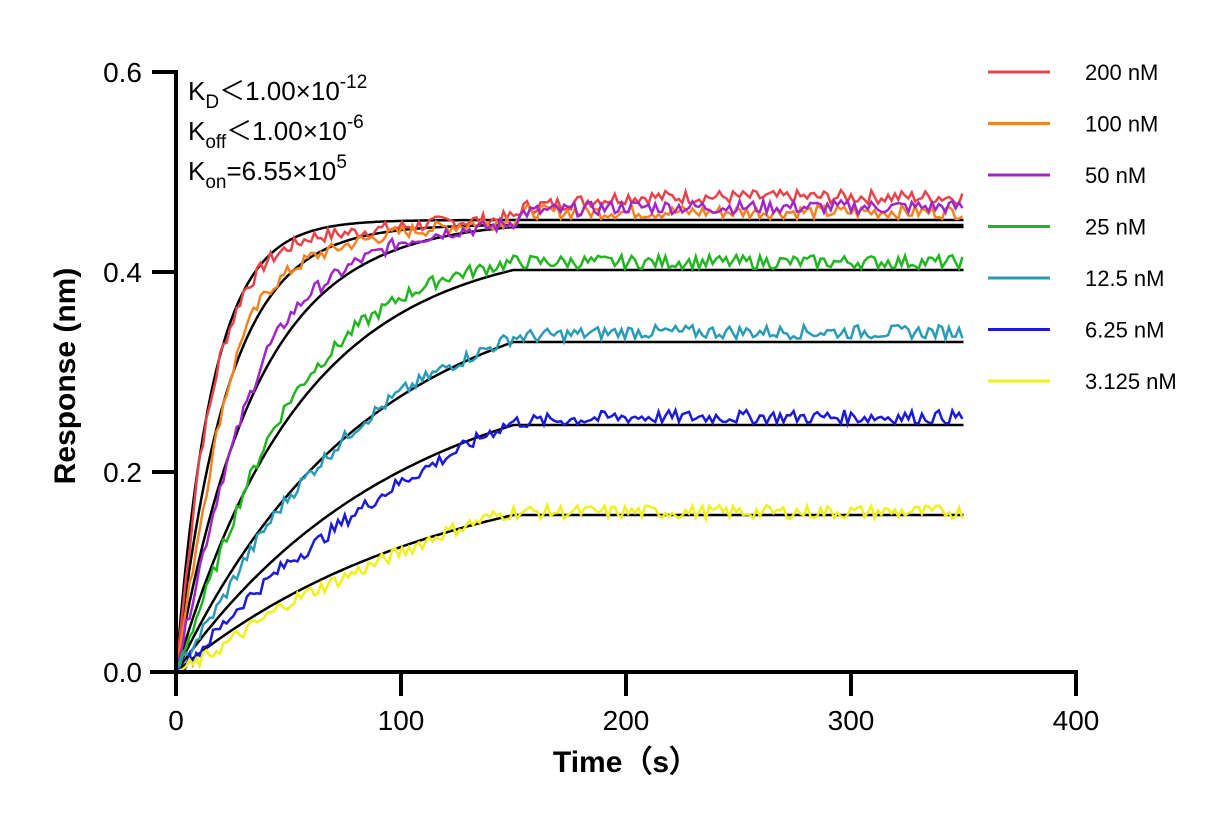 The height and width of the screenshot is (825, 1231). I want to click on kinetics-annotation: Kon=6.55×105, so click(267, 172).